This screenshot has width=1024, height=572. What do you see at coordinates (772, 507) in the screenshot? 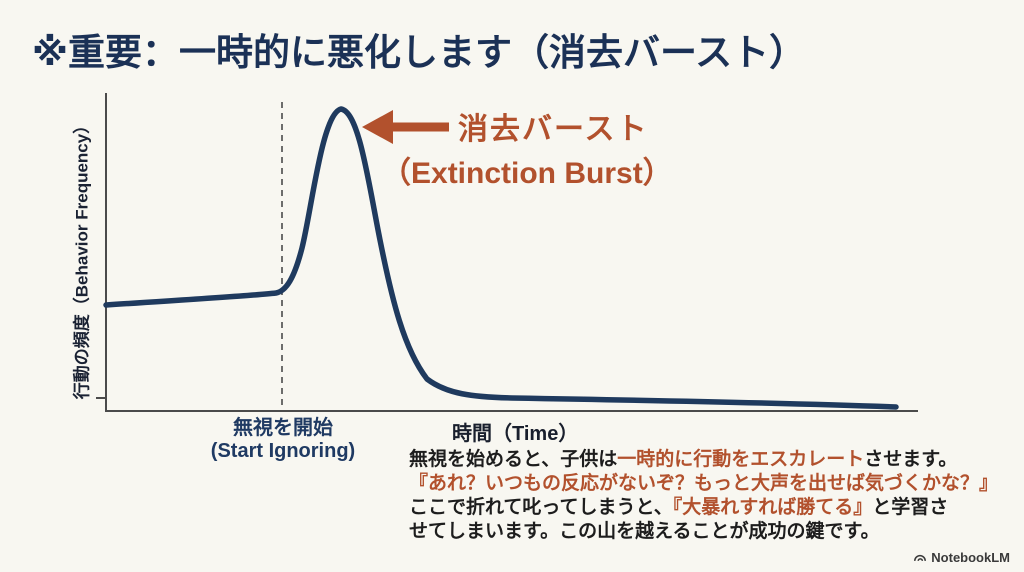
I see `paragraph-line-3-highlight: 『大暴れすれば勝てる』` at bounding box center [772, 507].